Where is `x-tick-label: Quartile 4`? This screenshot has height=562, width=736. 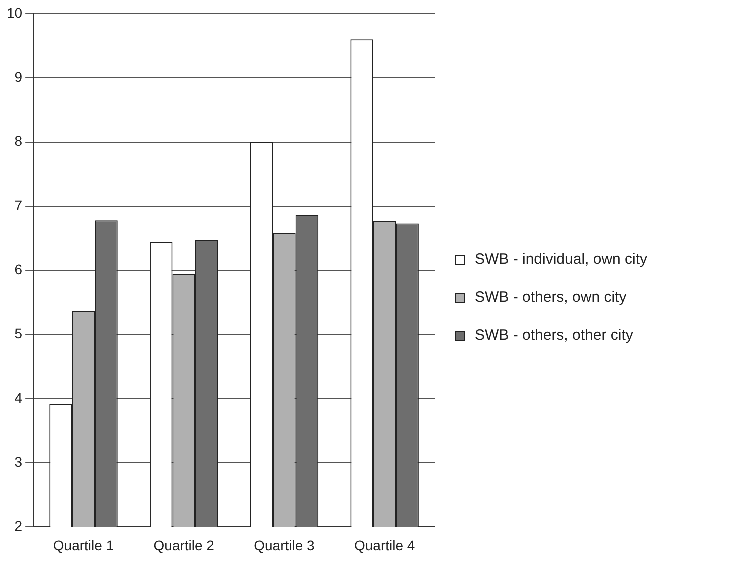 x-tick-label: Quartile 4 is located at coordinates (385, 545).